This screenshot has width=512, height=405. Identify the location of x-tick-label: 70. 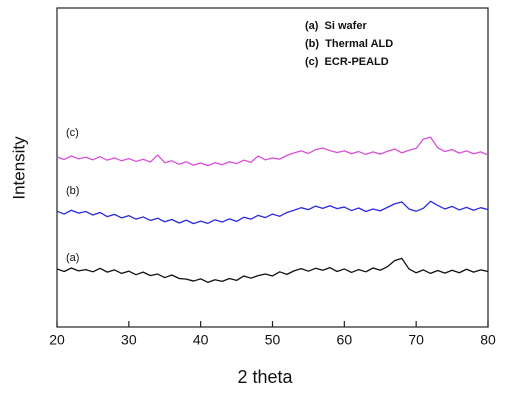
(416, 340).